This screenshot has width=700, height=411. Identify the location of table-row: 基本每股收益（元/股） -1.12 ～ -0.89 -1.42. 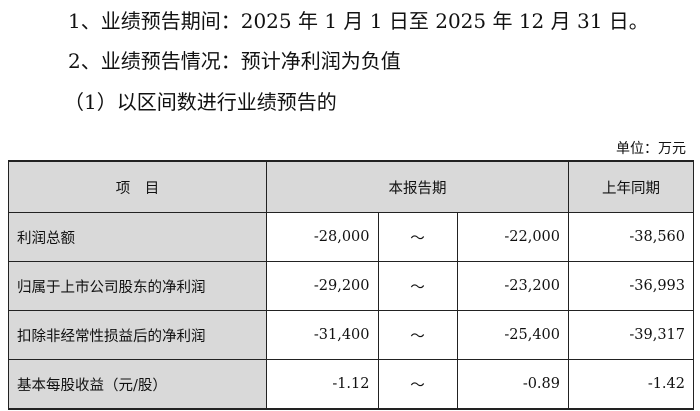
(351, 384).